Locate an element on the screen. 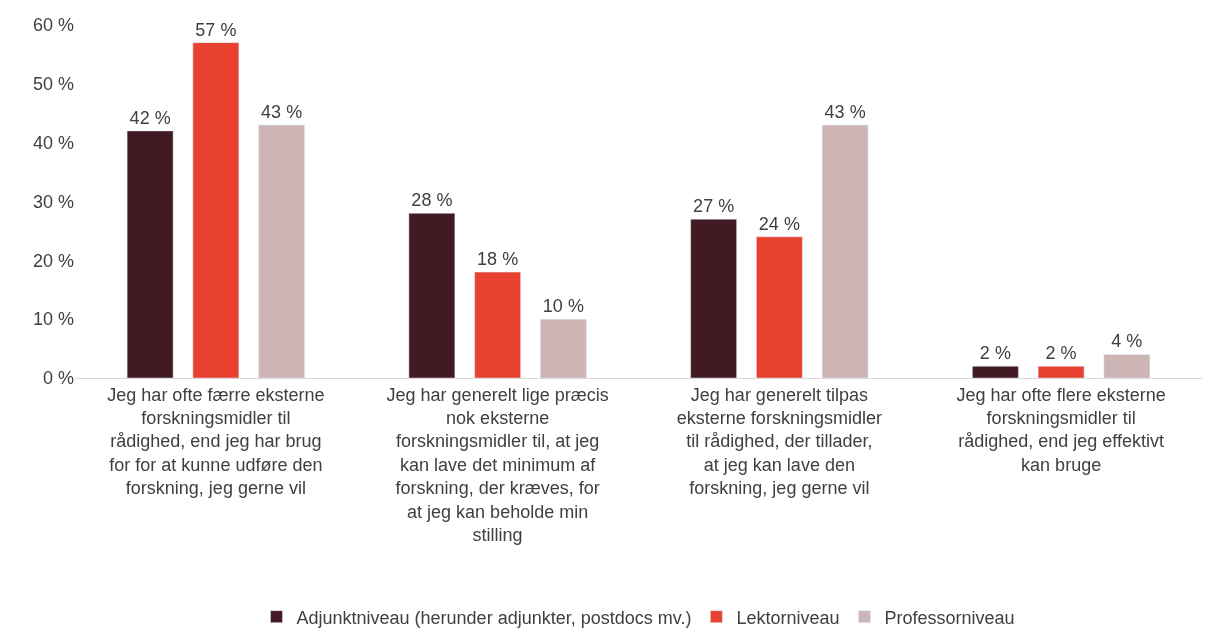  y-tick-label: 0 % is located at coordinates (58, 378).